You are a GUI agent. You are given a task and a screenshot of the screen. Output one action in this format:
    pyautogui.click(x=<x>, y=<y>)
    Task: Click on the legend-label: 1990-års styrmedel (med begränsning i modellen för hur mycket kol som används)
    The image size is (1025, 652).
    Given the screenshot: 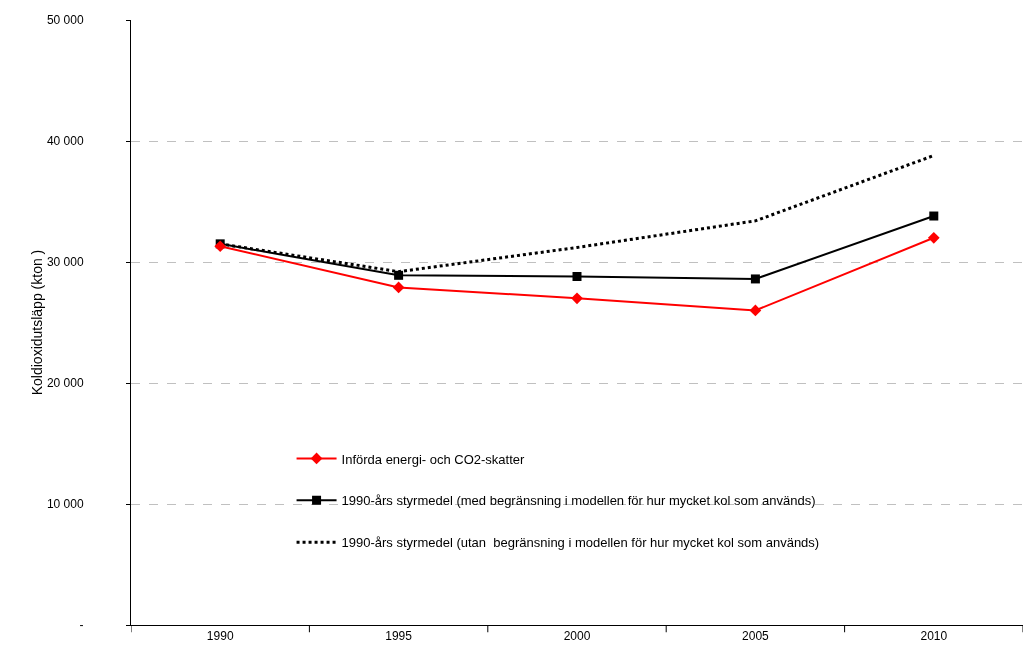 What is the action you would take?
    pyautogui.click(x=578, y=501)
    